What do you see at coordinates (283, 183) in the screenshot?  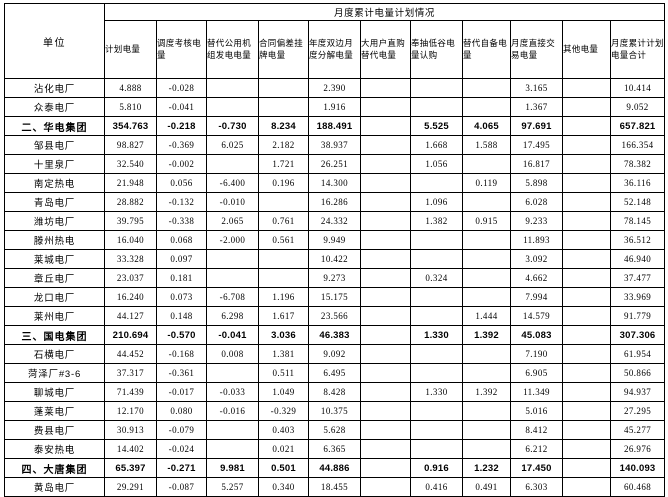 I see `cell-value: 0.196` at bounding box center [283, 183].